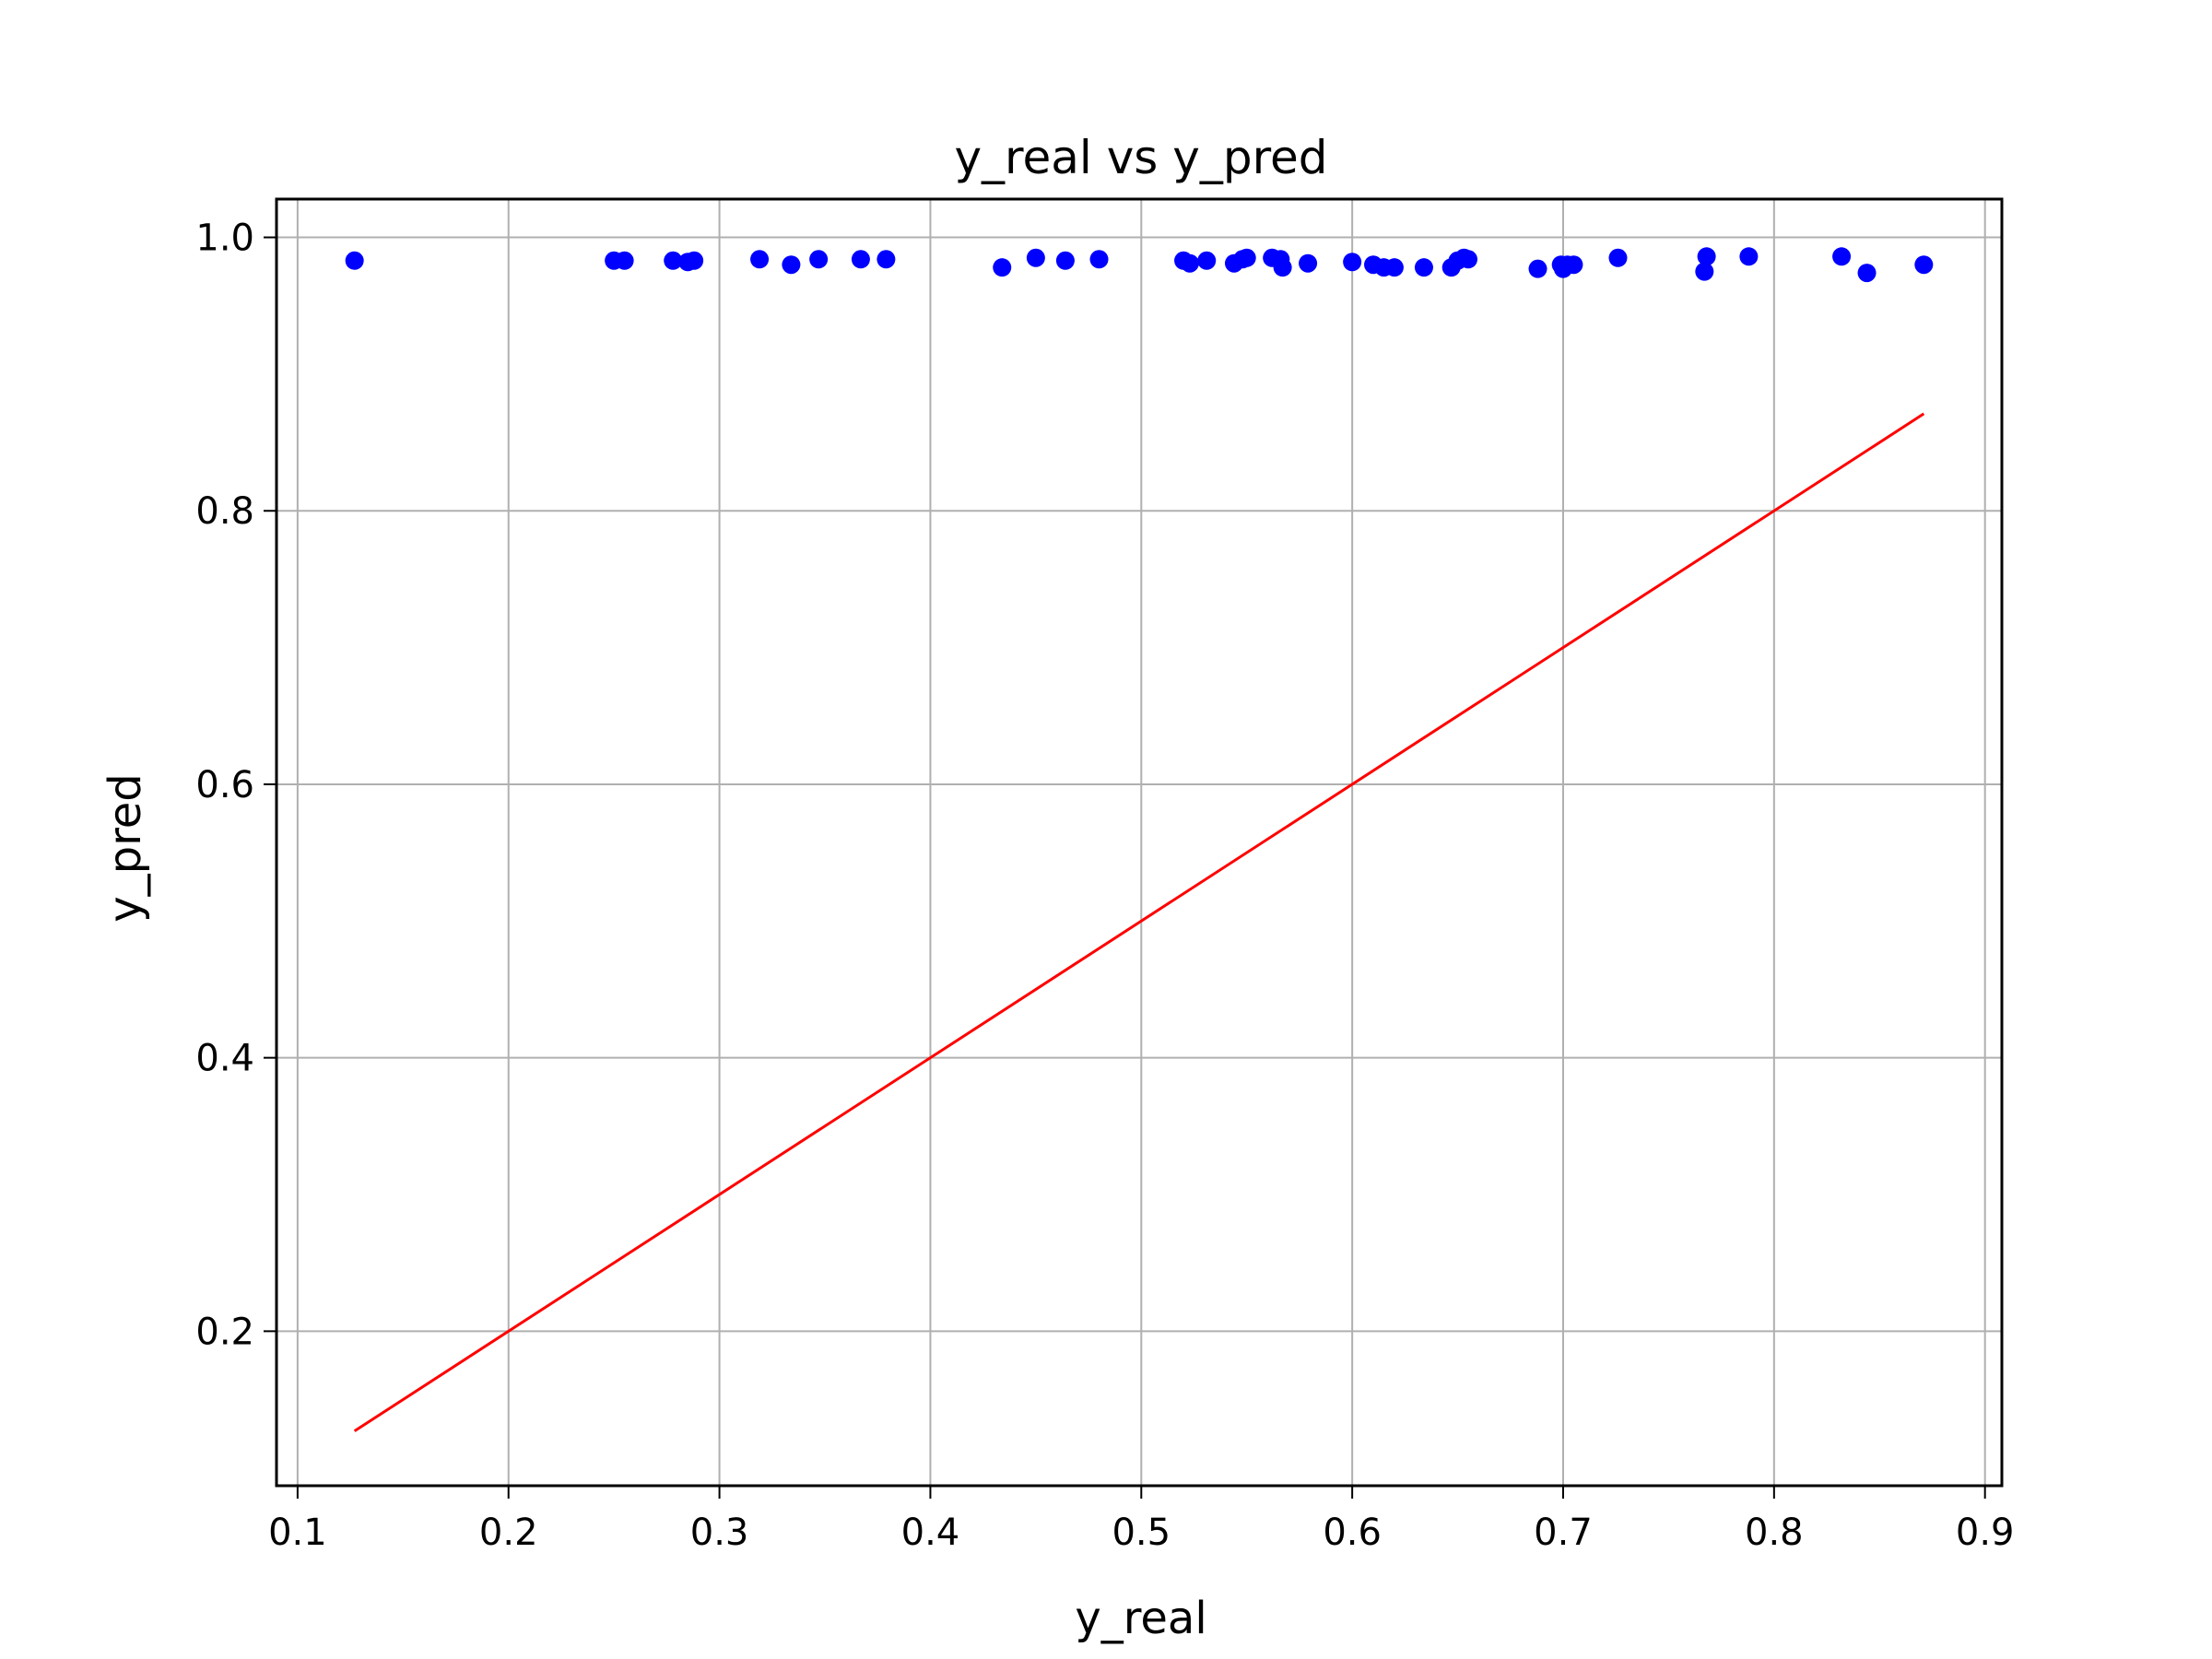  I want to click on x-tick-label: 0.4, so click(930, 1533).